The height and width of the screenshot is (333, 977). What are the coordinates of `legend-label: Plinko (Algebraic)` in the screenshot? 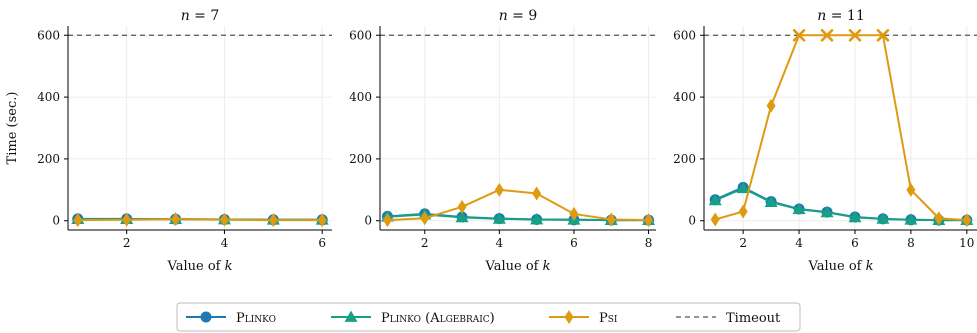 It's located at (438, 318).